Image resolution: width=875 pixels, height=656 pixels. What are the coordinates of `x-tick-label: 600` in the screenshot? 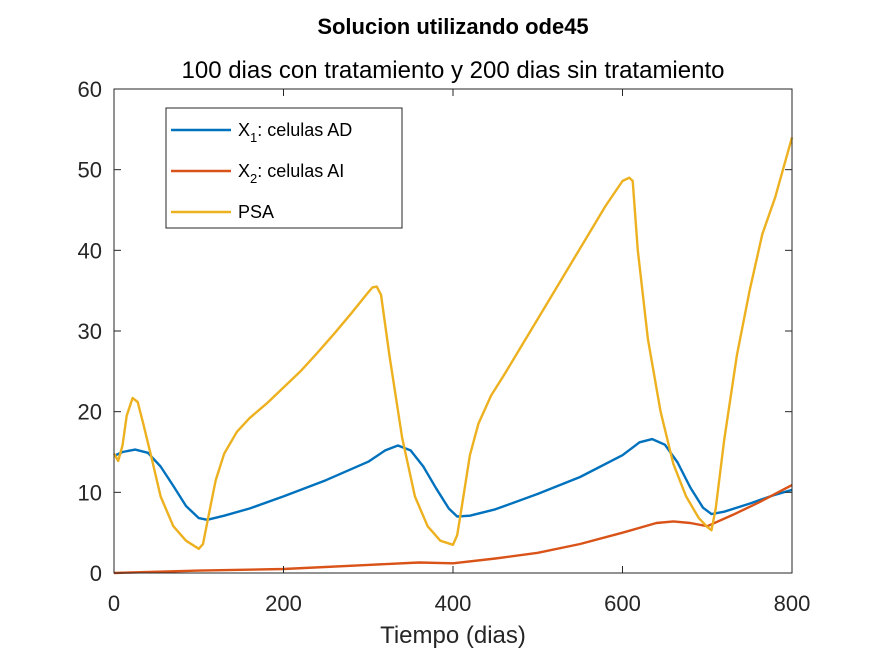 It's located at (622, 603).